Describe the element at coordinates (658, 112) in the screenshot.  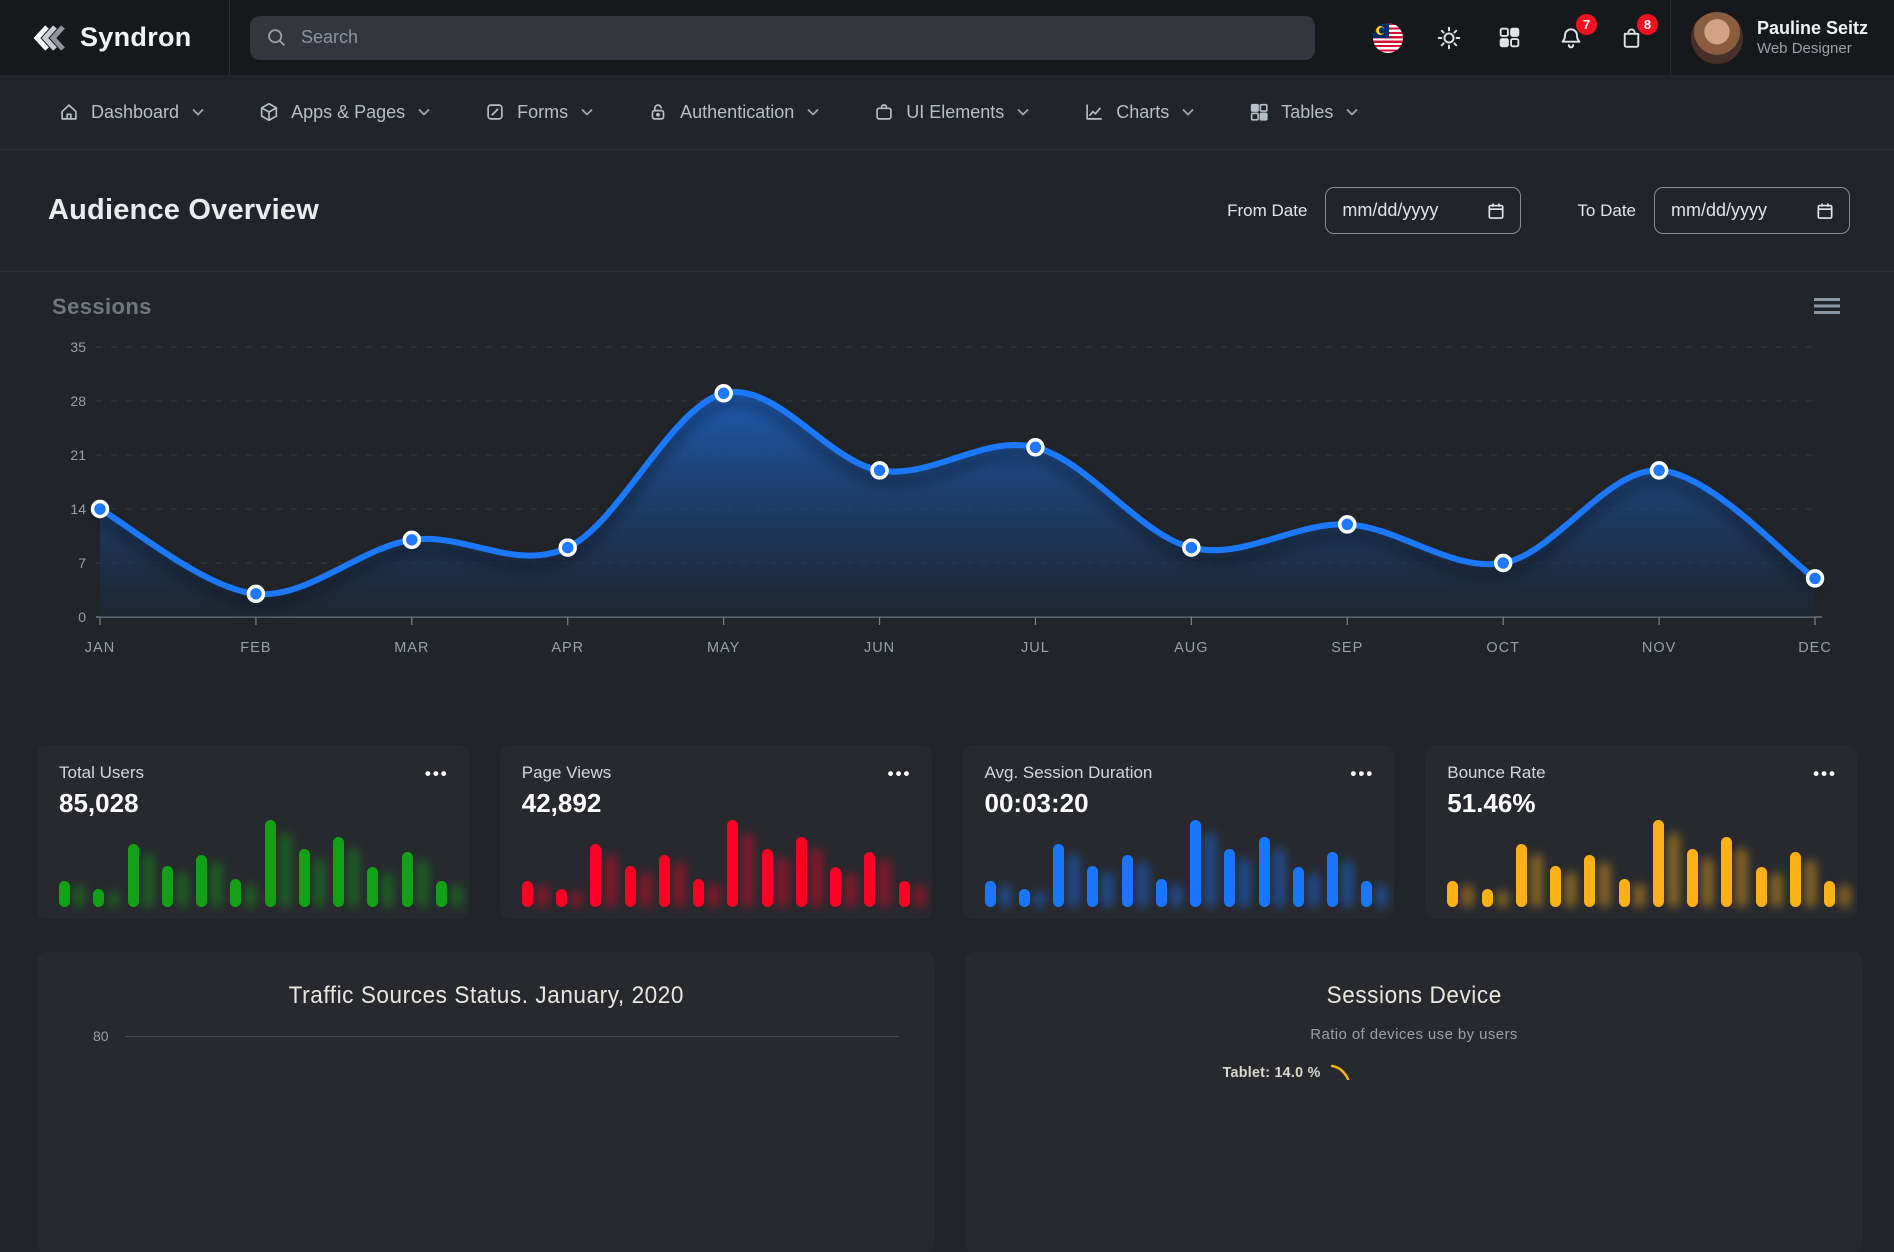
I see `lock-icon` at that location.